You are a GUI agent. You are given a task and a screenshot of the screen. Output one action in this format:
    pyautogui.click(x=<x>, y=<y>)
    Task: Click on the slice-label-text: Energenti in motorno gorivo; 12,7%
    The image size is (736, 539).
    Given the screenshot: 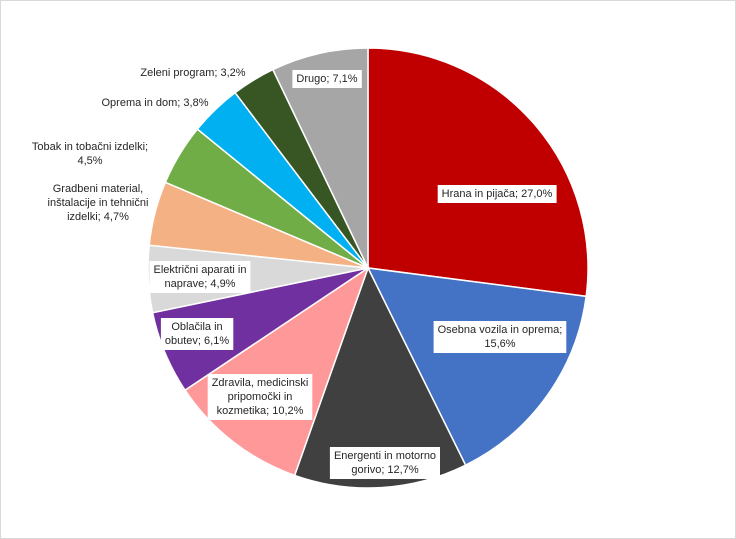 What is the action you would take?
    pyautogui.click(x=385, y=463)
    